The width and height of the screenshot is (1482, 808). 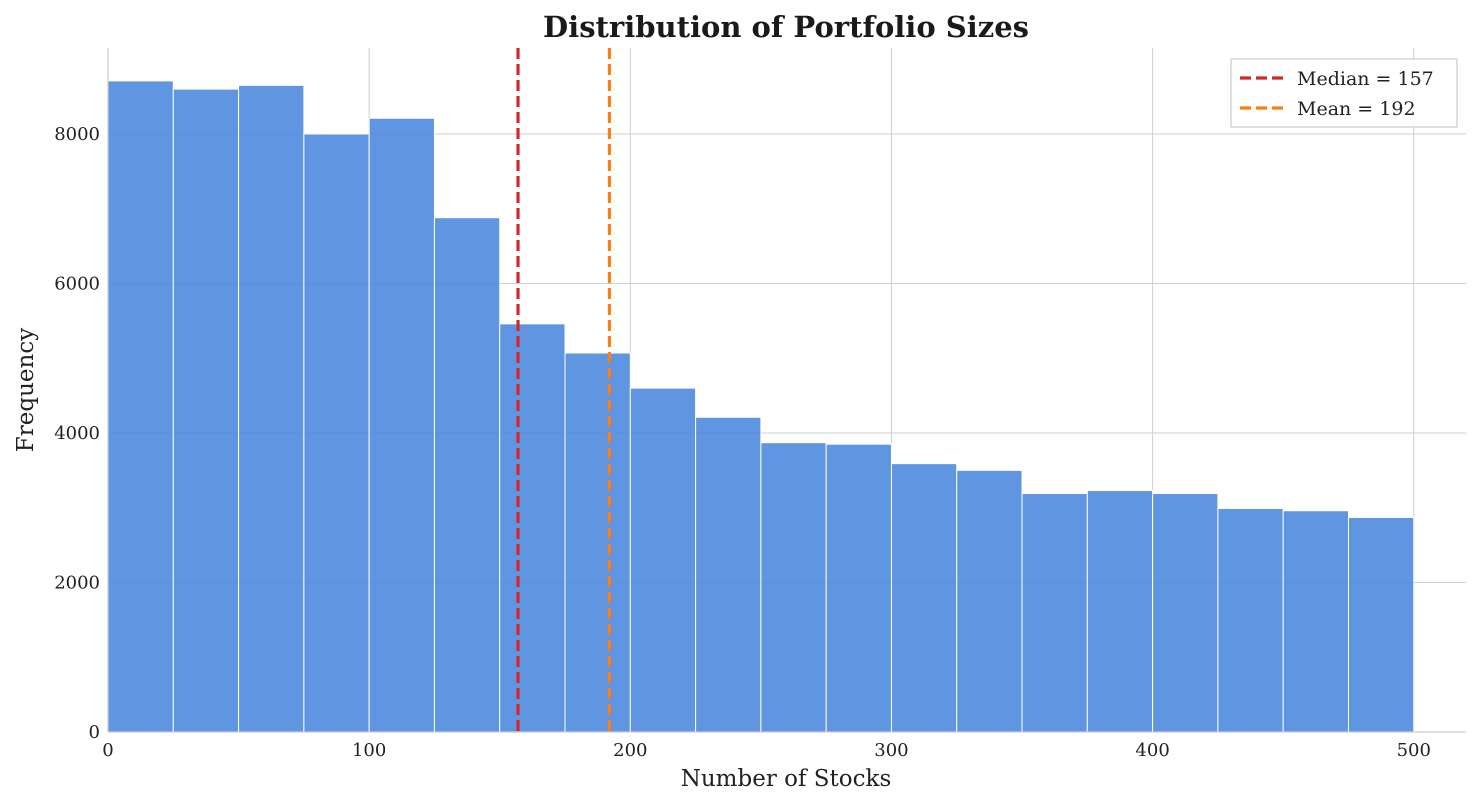 I want to click on y-tick-label-3: 6000, so click(x=77, y=283).